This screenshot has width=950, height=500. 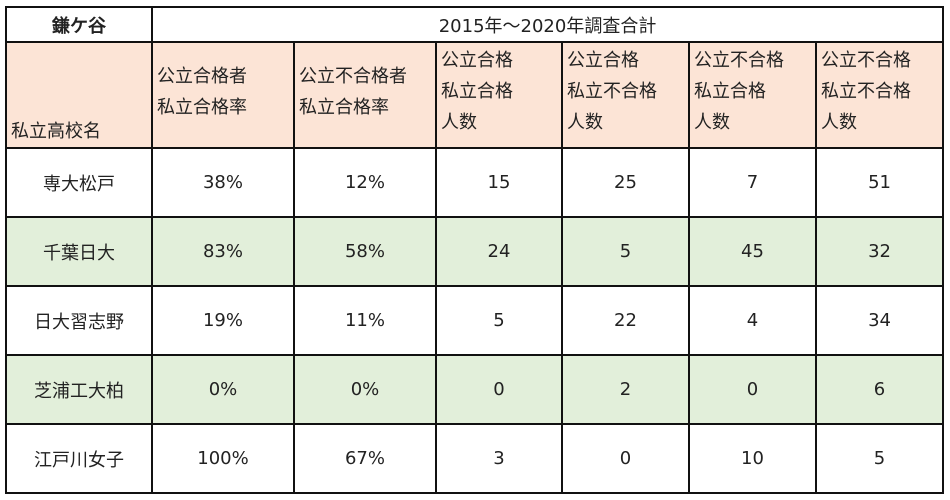 I want to click on header-fail-fail-count: 公立不合格 私立不合格 人数, so click(x=879, y=95).